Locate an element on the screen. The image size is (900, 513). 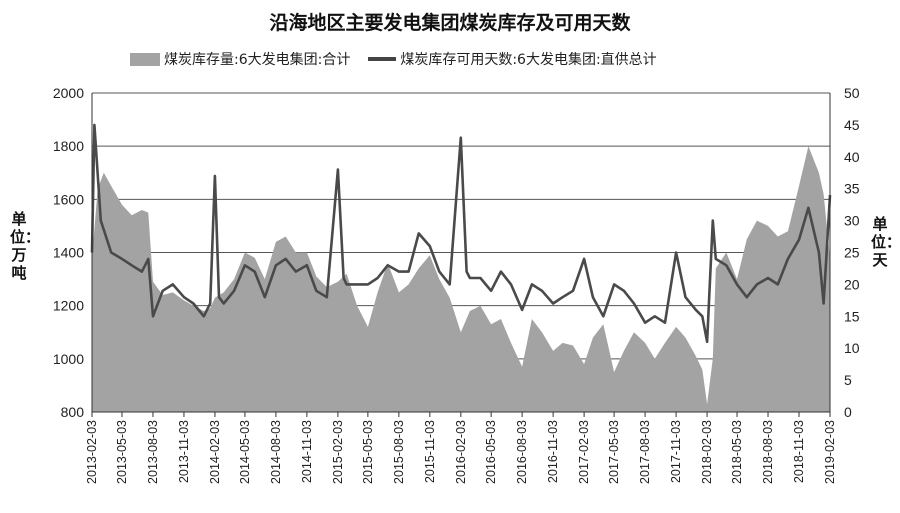
y-right-tick-label: 15 is located at coordinates (852, 316).